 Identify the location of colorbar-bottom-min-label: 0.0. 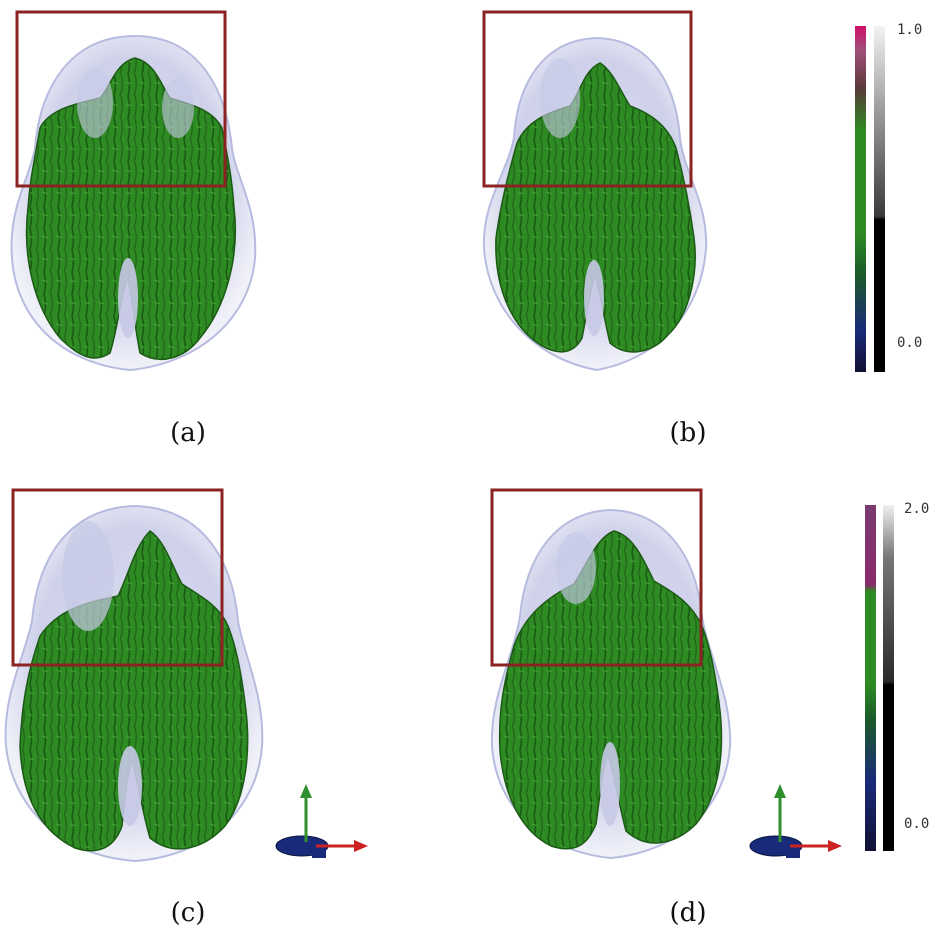
(917, 824).